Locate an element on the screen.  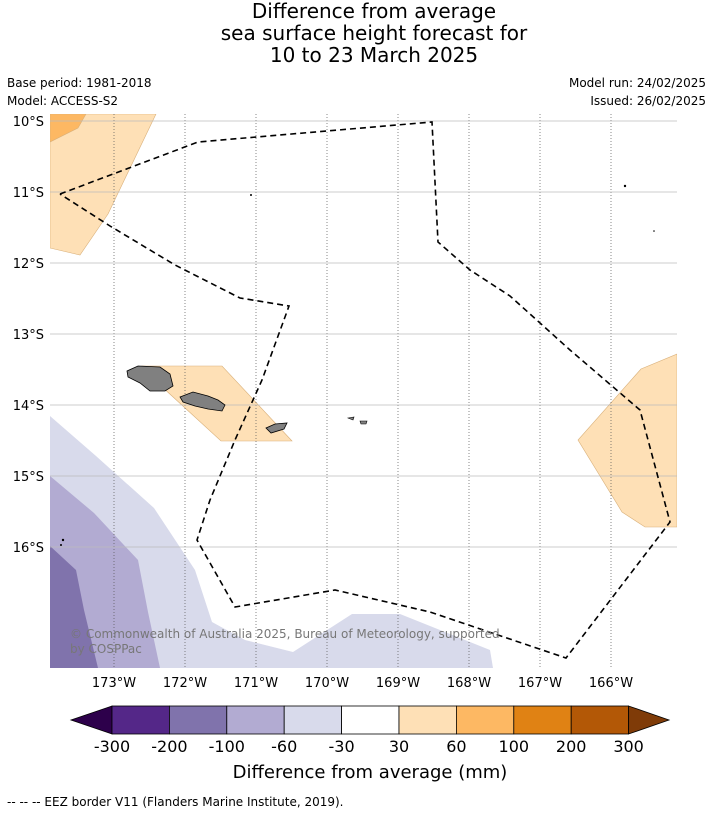
model-run-text: Model run: 24/02/2025 is located at coordinates (637, 83).